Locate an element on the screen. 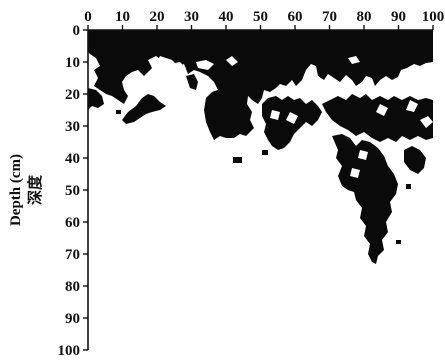 Image resolution: width=445 pixels, height=362 pixels. y-tick-label: 50 is located at coordinates (72, 191).